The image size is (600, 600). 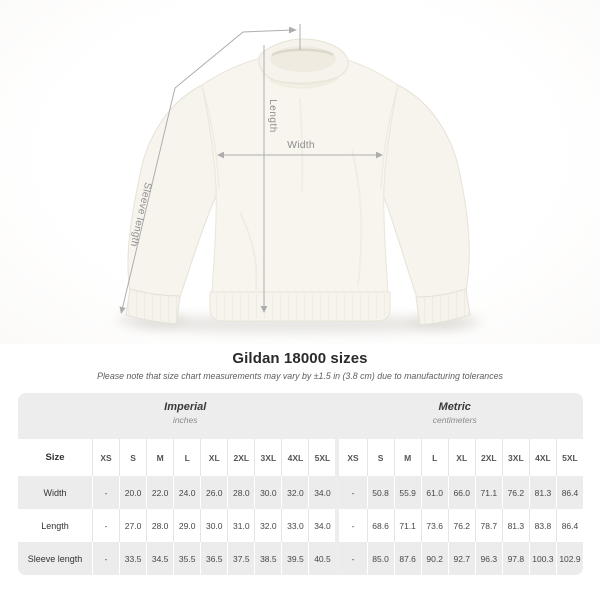 What do you see at coordinates (322, 558) in the screenshot?
I see `size-value-cell: 40.5` at bounding box center [322, 558].